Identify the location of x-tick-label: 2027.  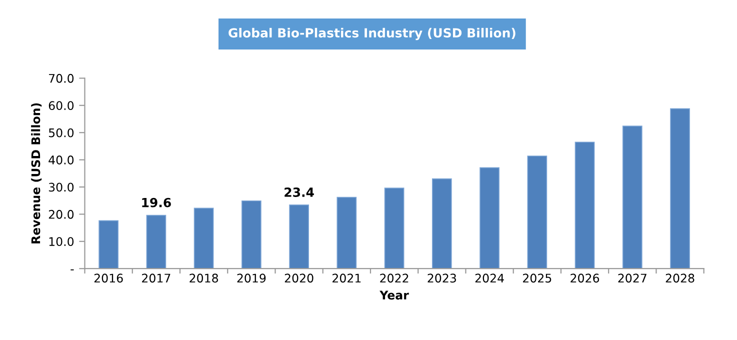
(632, 278).